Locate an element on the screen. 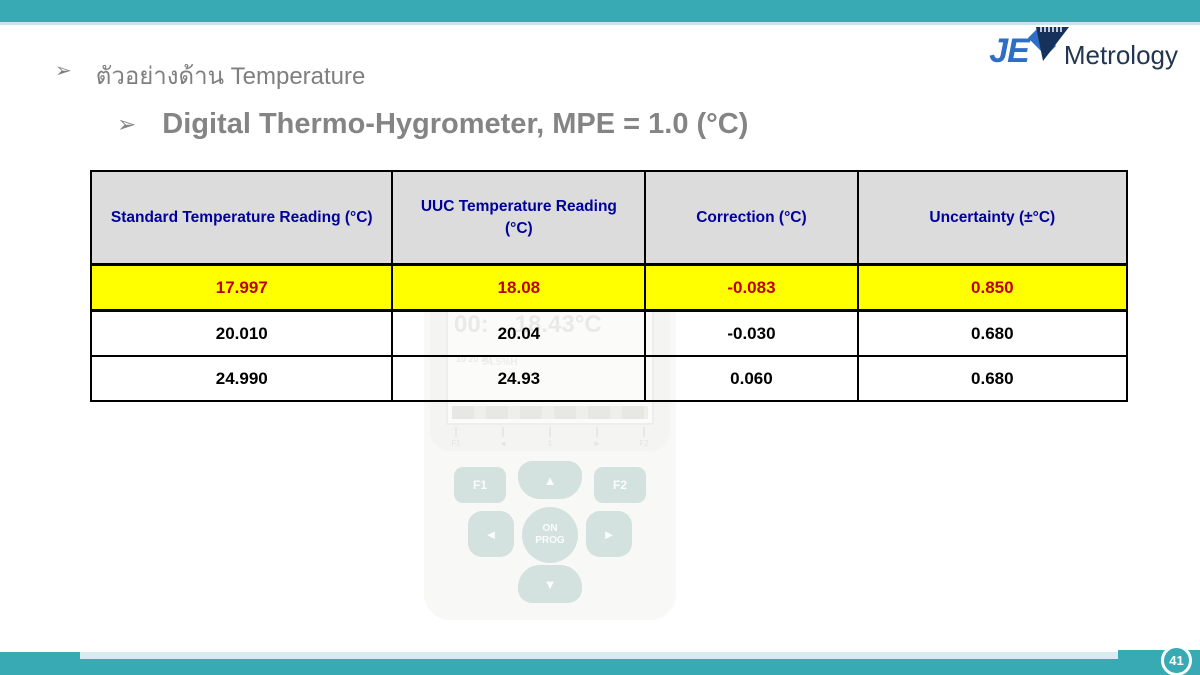  logo-metrology-text: Metrology is located at coordinates (1120, 55).